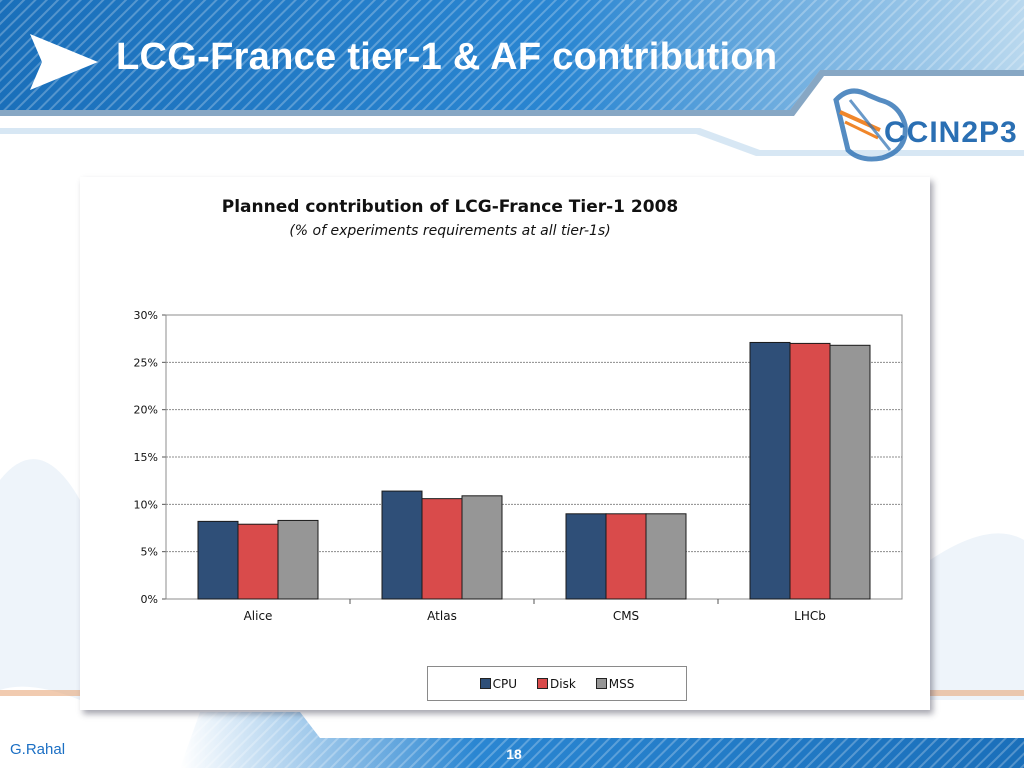 The width and height of the screenshot is (1024, 768). I want to click on header-stripes, so click(512, 55).